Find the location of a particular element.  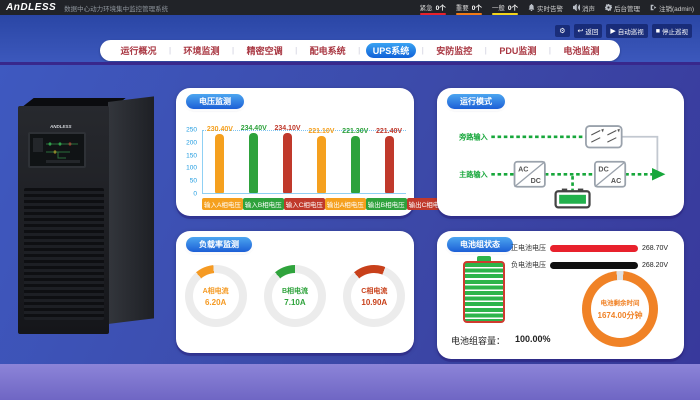

voltage-y-axis: 0 50 100 150 200 250 is located at coordinates (189, 162).